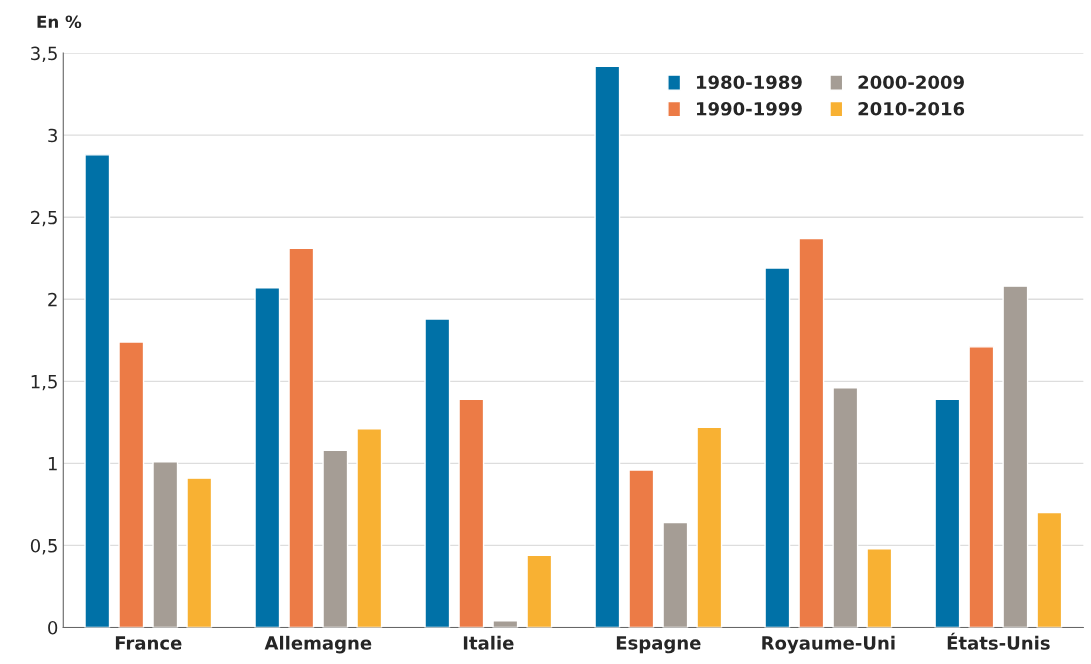 This screenshot has height=664, width=1091. Describe the element at coordinates (44, 218) in the screenshot. I see `y-tick-label: 2,5` at that location.